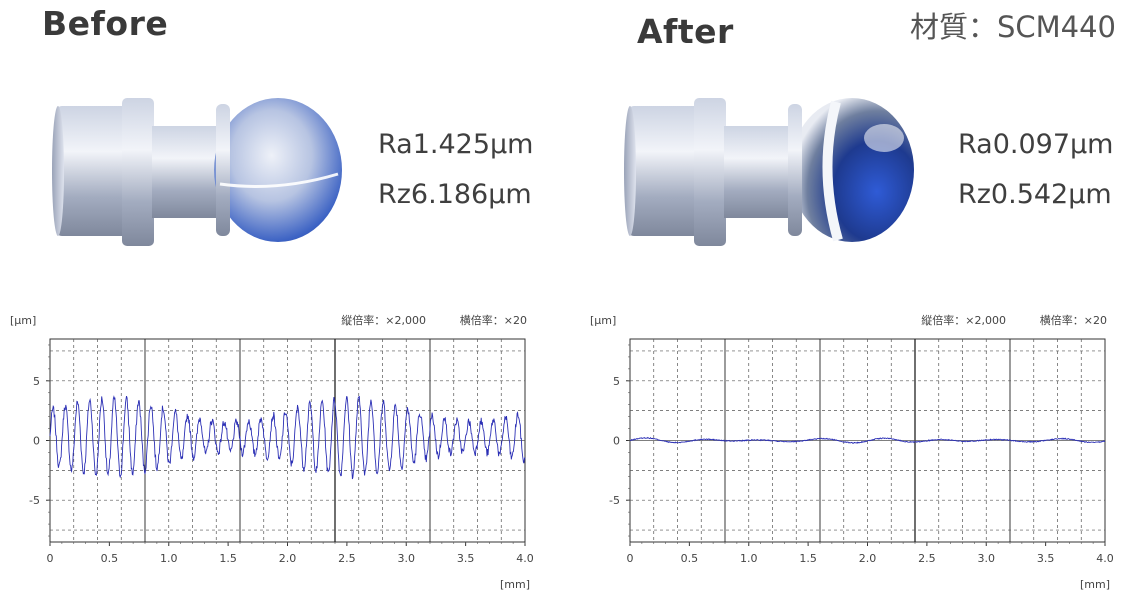 Image resolution: width=1136 pixels, height=599 pixels. What do you see at coordinates (1035, 194) in the screenshot?
I see `after-rz: Rz0.542µm` at bounding box center [1035, 194].